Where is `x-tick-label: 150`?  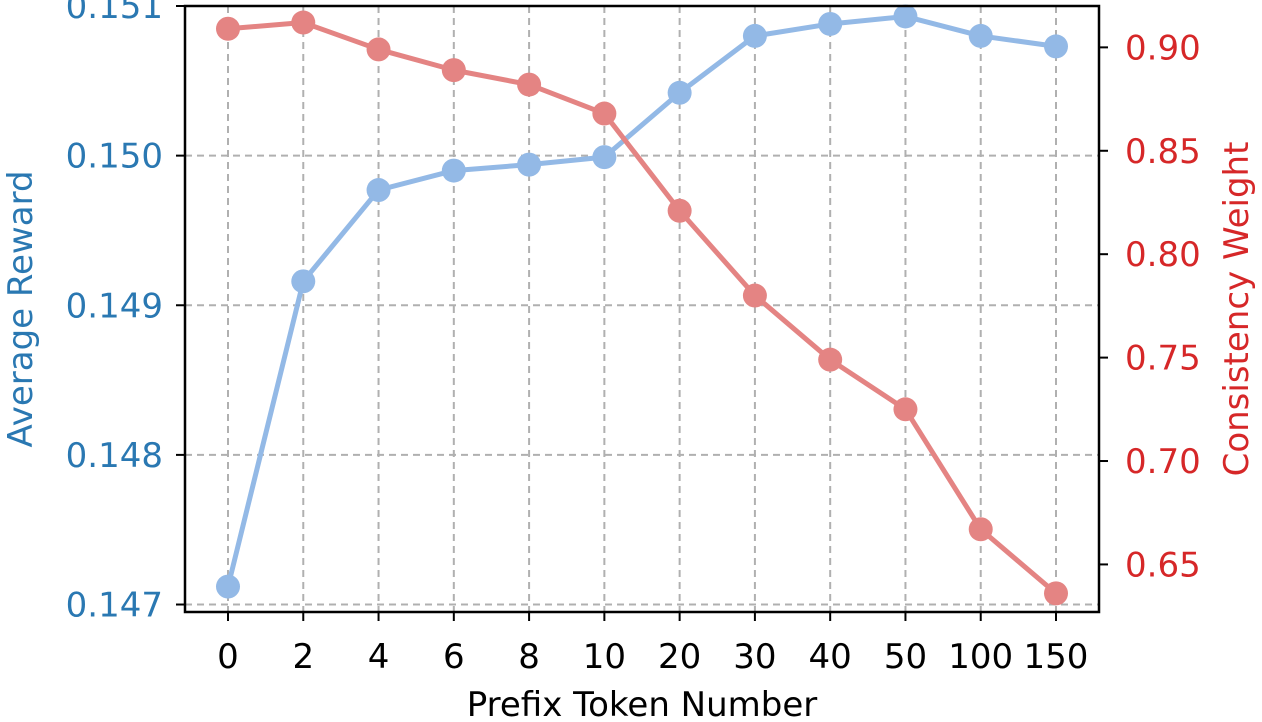 x-tick-label: 150 is located at coordinates (1056, 657).